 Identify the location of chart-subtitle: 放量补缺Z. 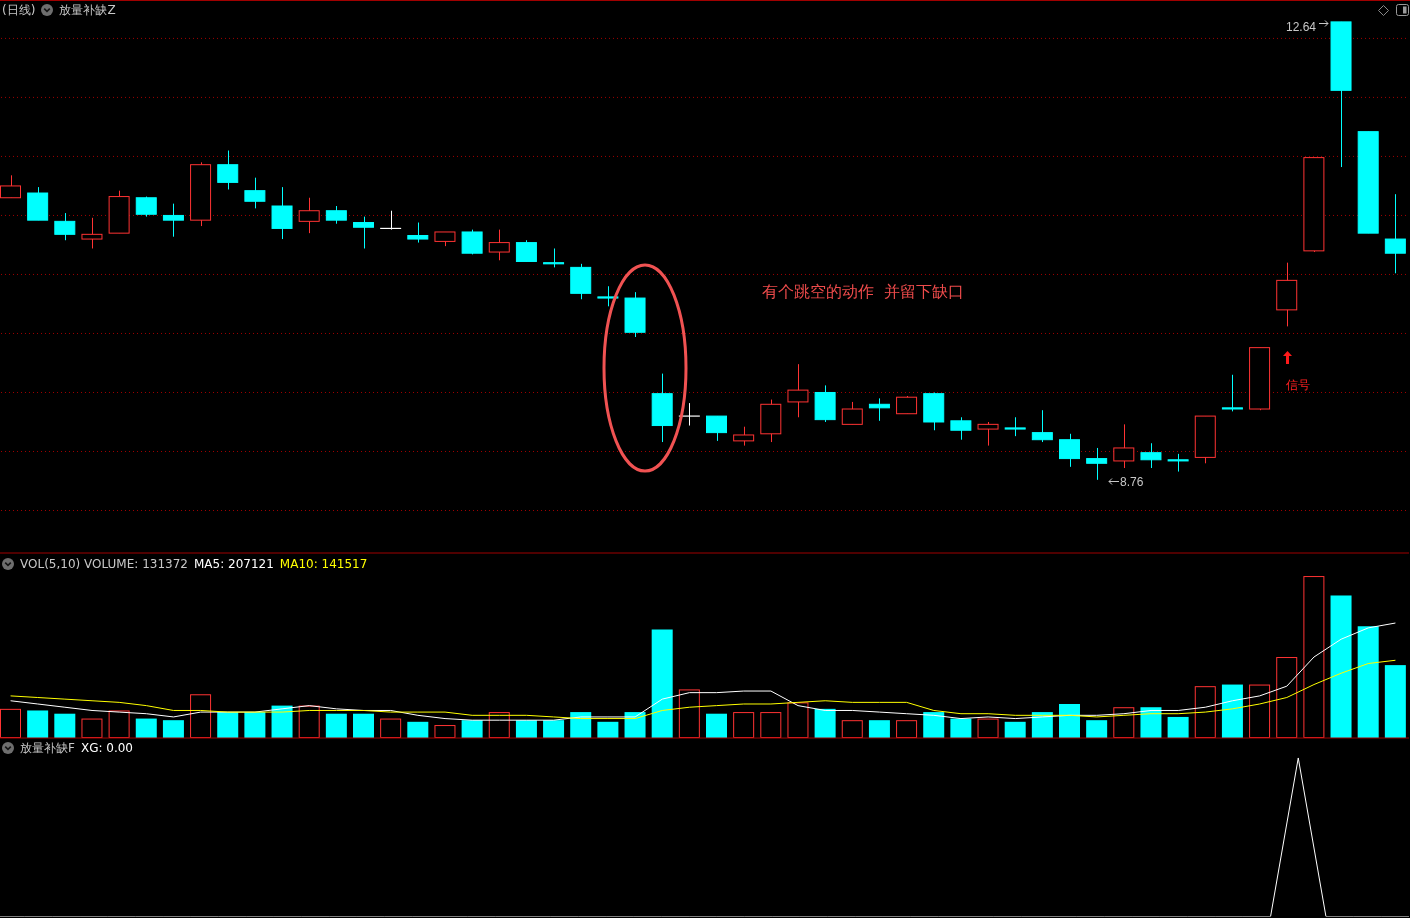
(87, 10).